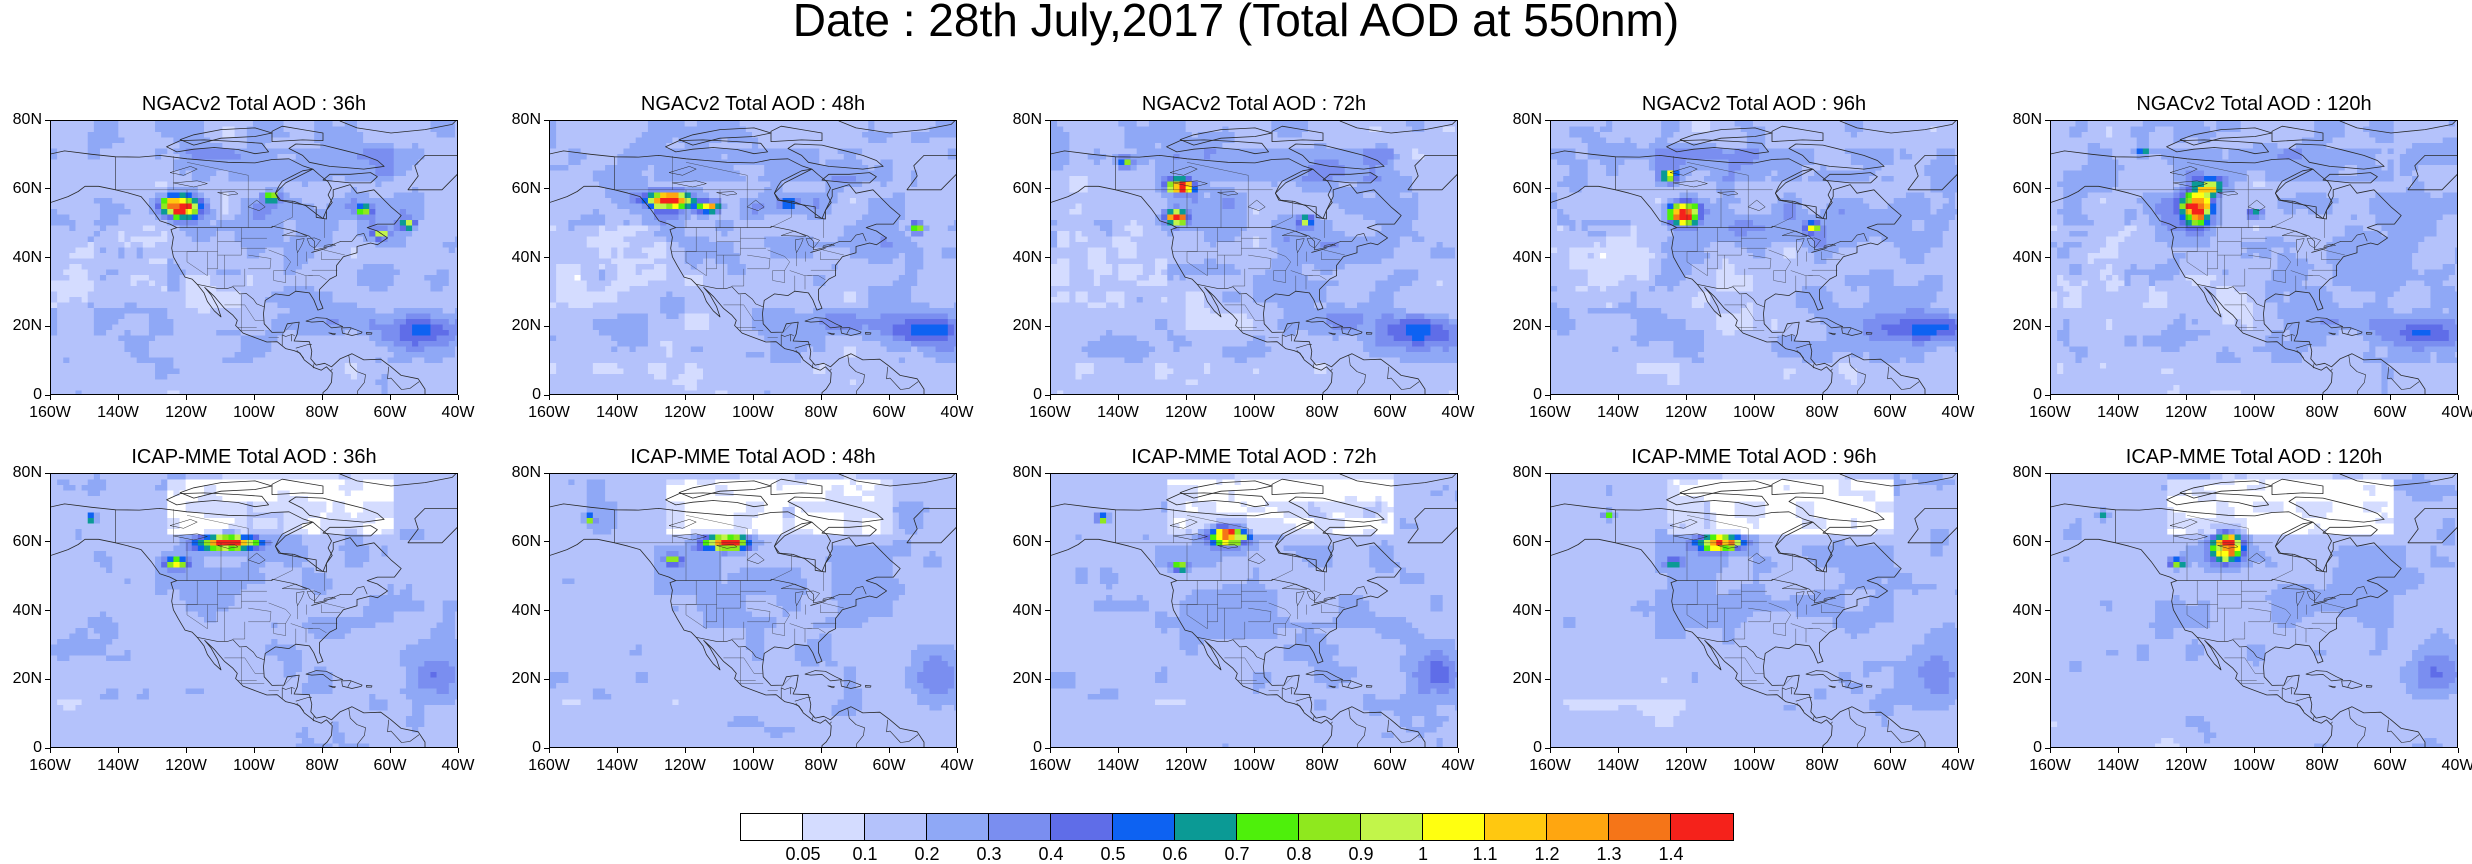  What do you see at coordinates (1175, 854) in the screenshot?
I see `colorbar-label: 0.6` at bounding box center [1175, 854].